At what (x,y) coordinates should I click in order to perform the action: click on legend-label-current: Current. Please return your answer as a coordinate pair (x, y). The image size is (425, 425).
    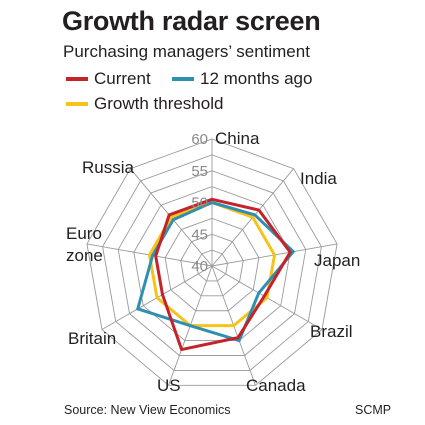
    Looking at the image, I should click on (122, 78).